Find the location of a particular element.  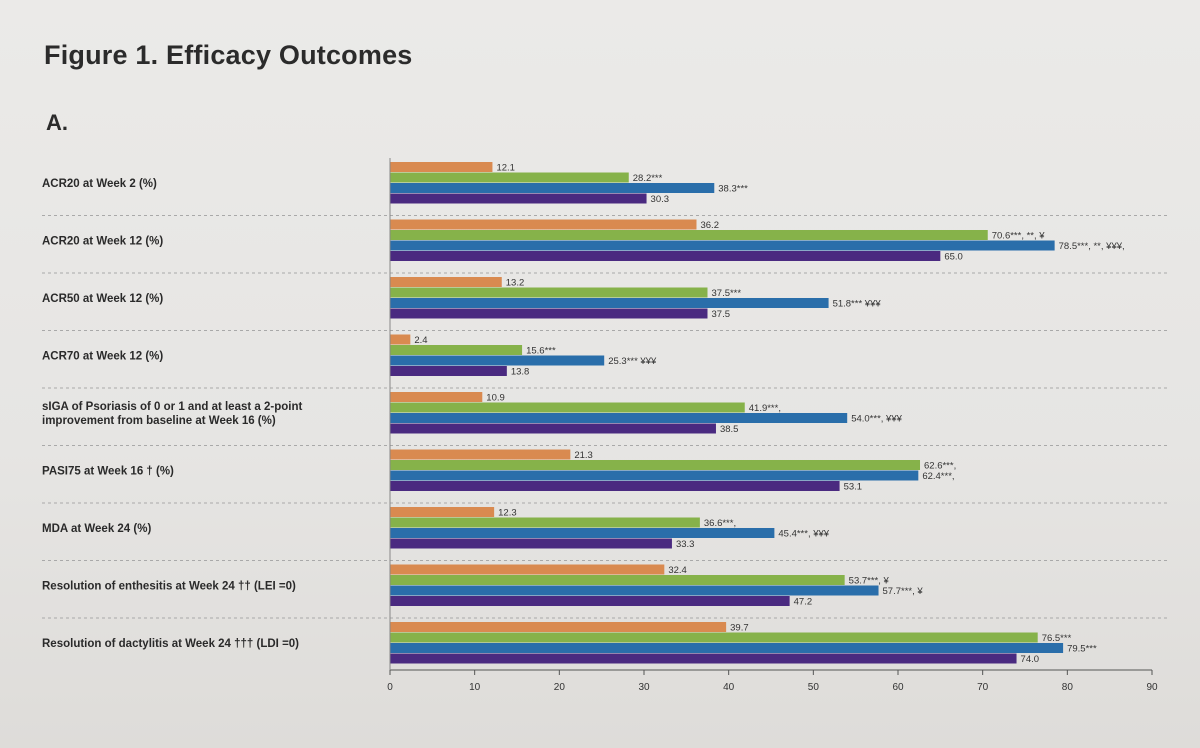

x-tick-label: 60 is located at coordinates (898, 687).